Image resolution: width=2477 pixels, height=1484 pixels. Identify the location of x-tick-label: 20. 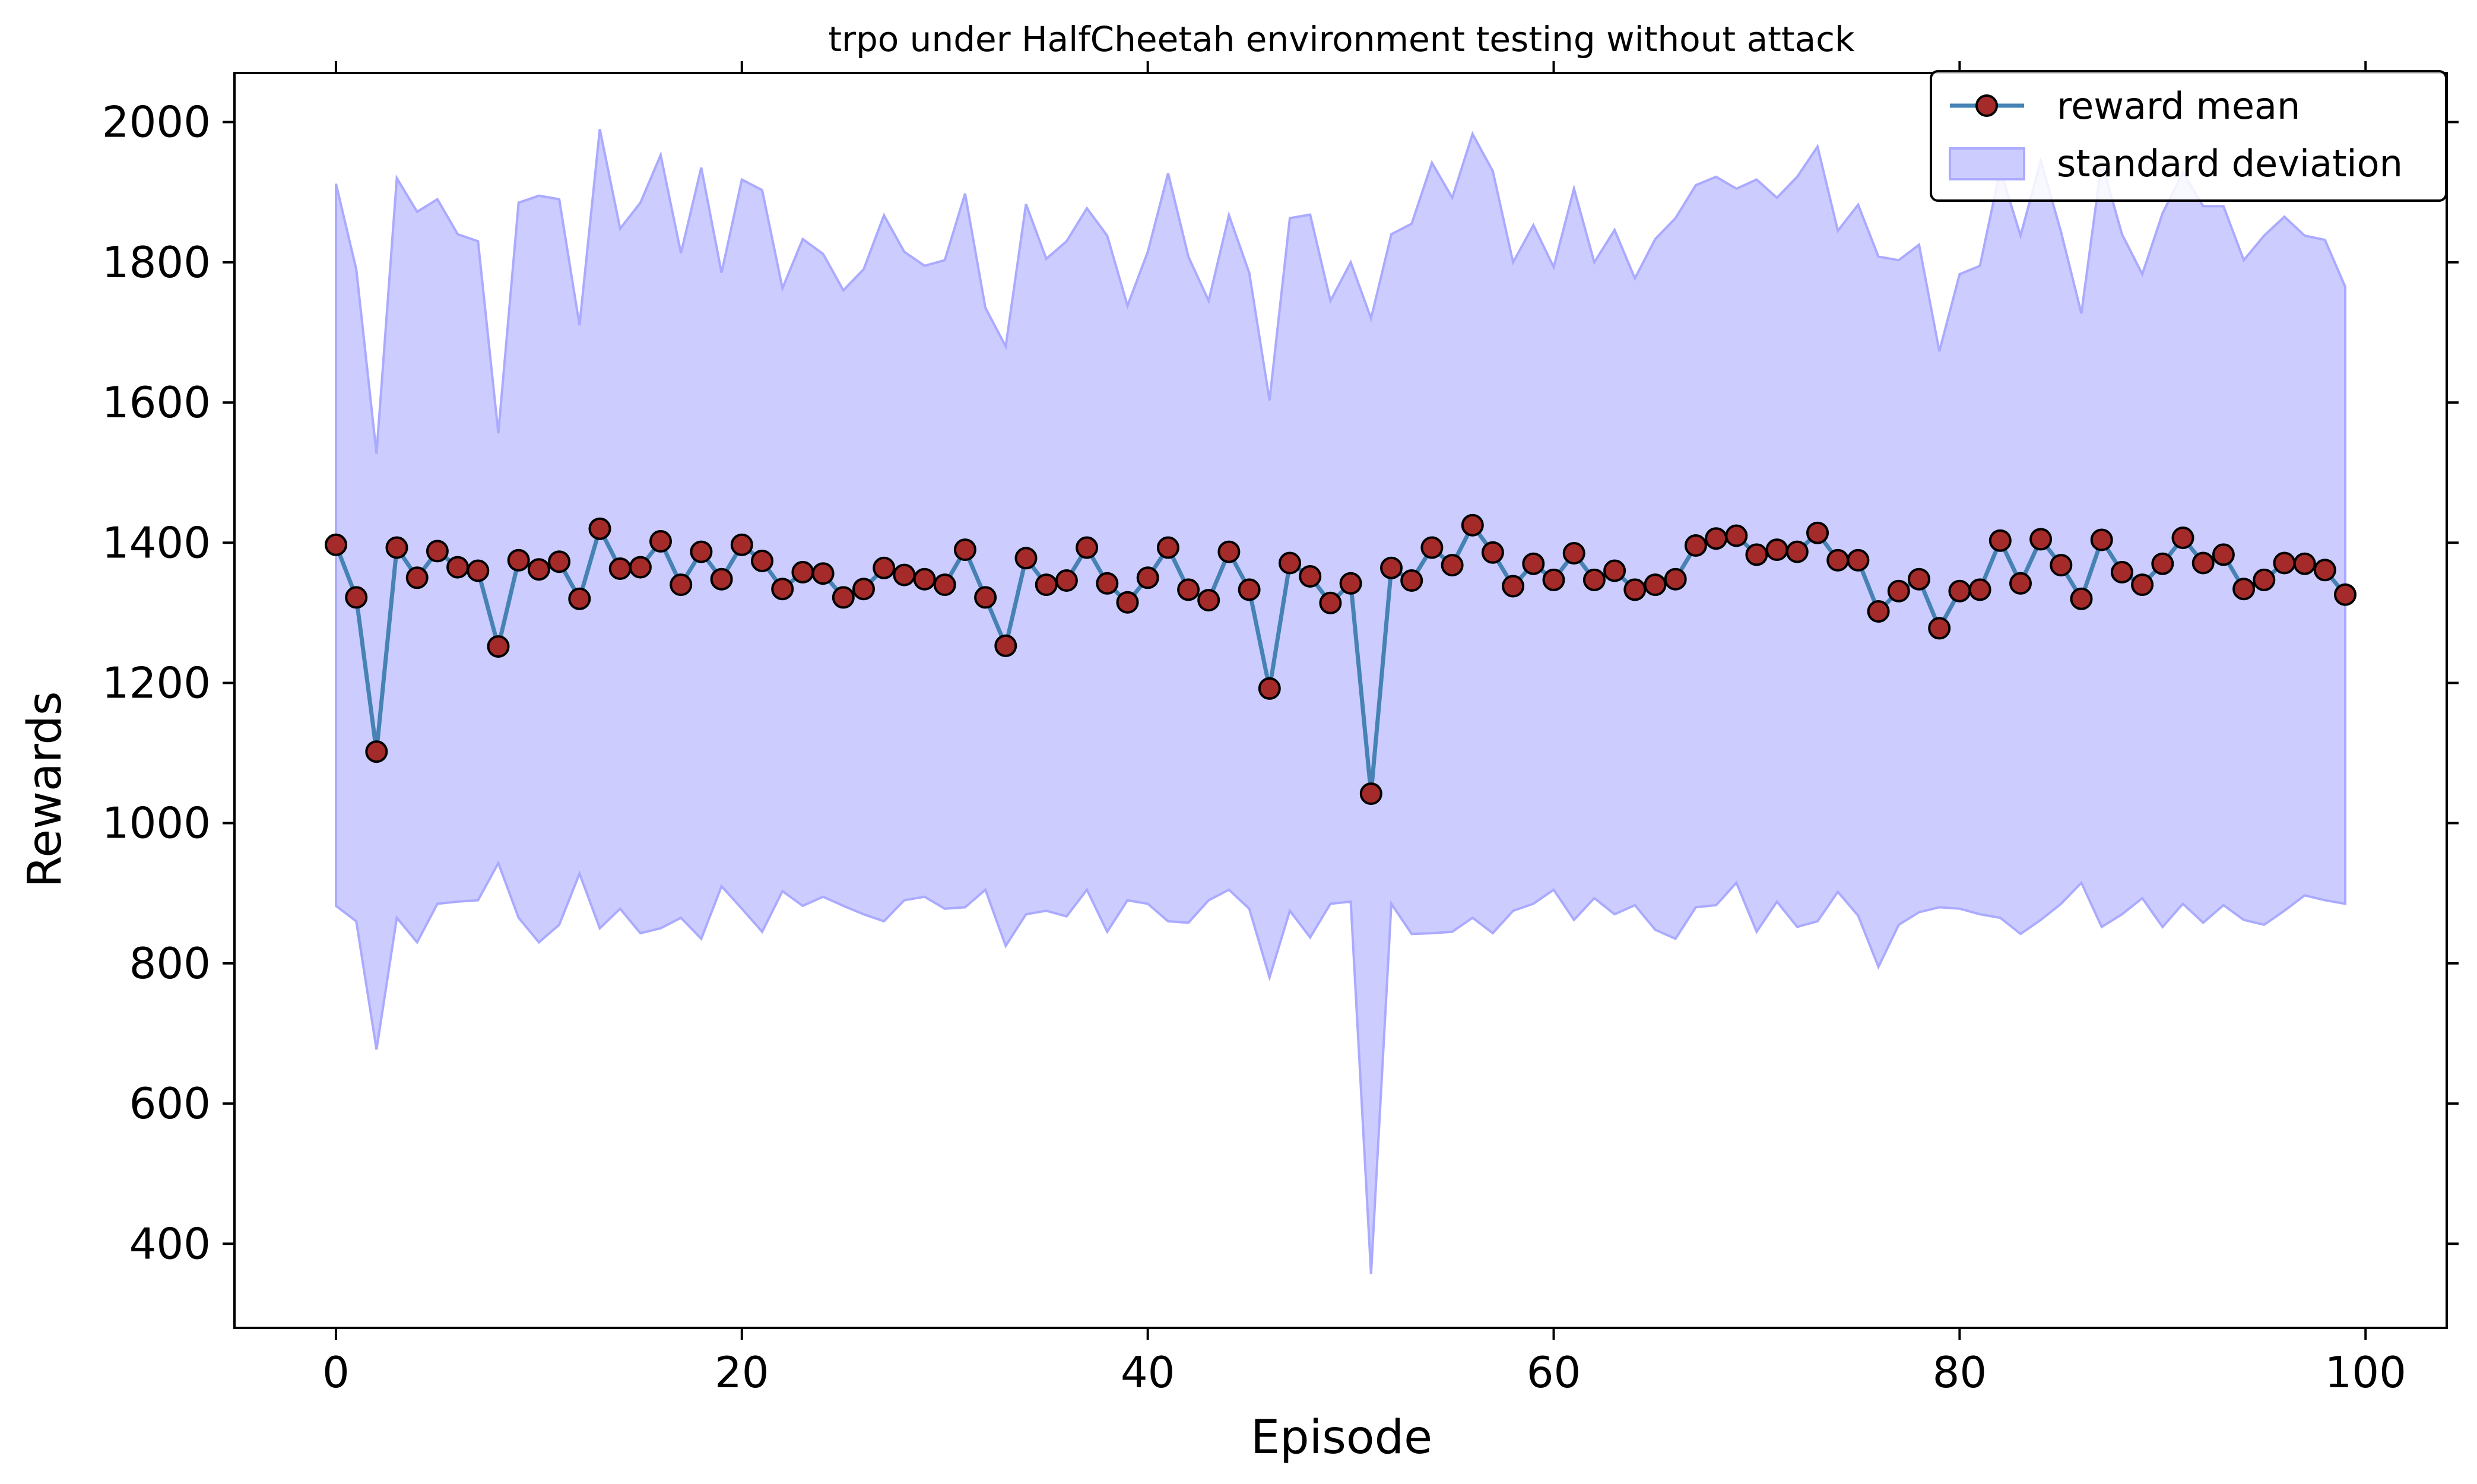
(742, 1372).